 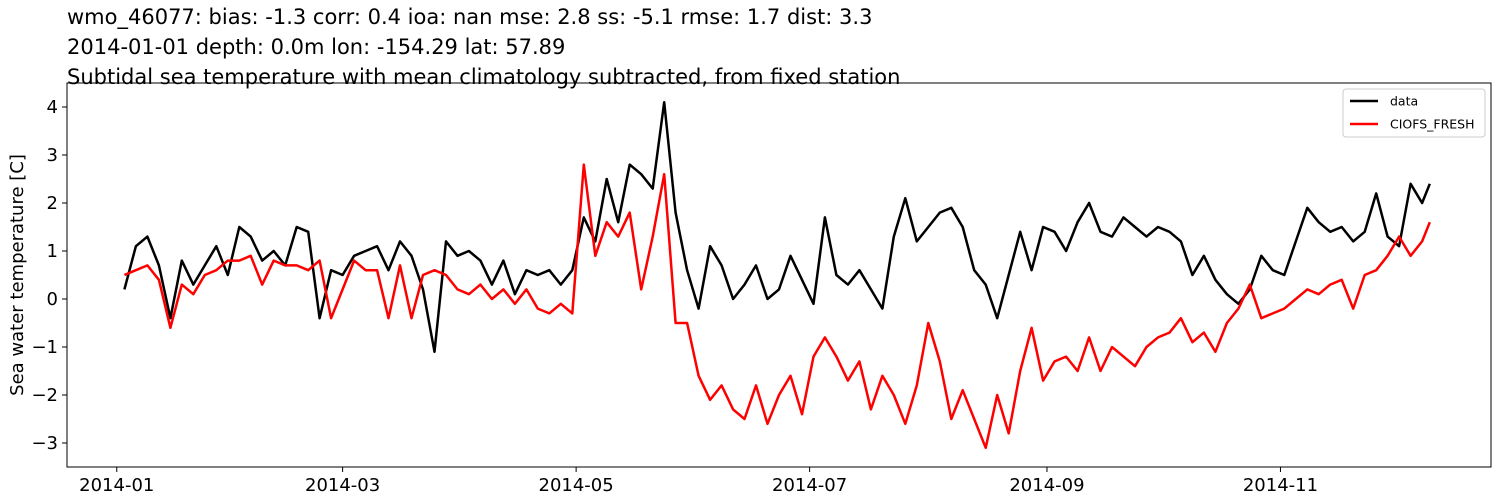 I want to click on y-tick-label: −3, so click(x=44, y=443).